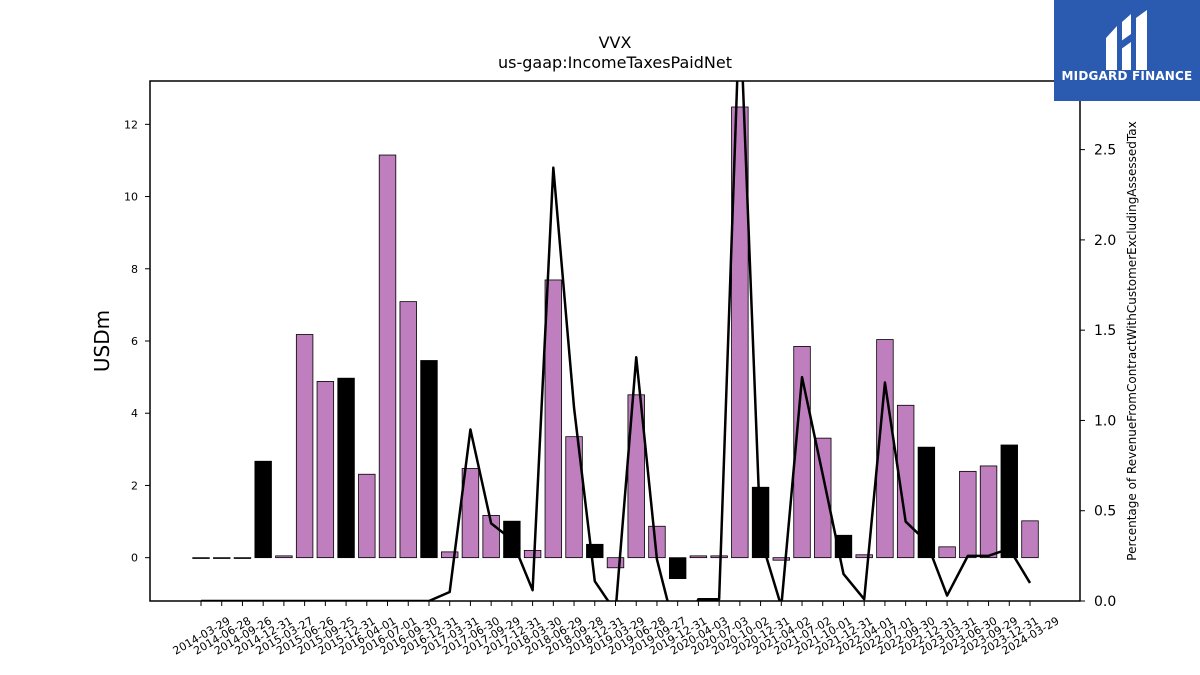 The height and width of the screenshot is (675, 1200). I want to click on y2-tick-label: 0.5, so click(1105, 512).